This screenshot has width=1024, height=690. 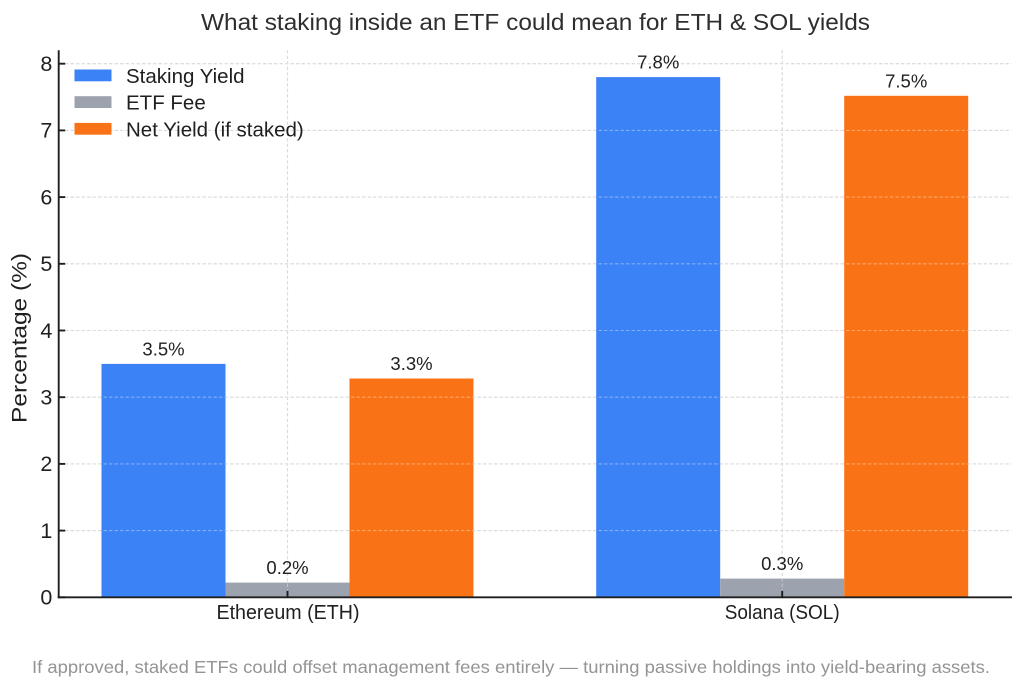 I want to click on svg-text: 7.8%, so click(x=658, y=62).